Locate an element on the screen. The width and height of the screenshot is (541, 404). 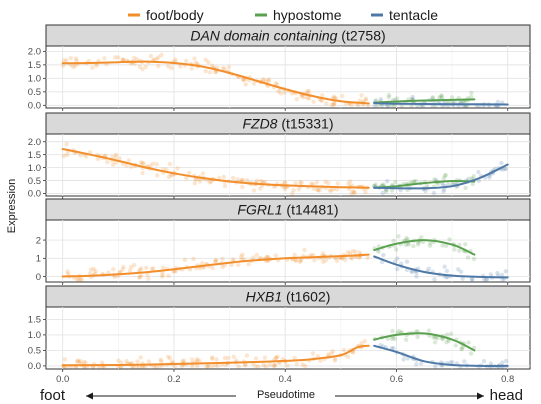
gene-name: FZD8 is located at coordinates (259, 124).